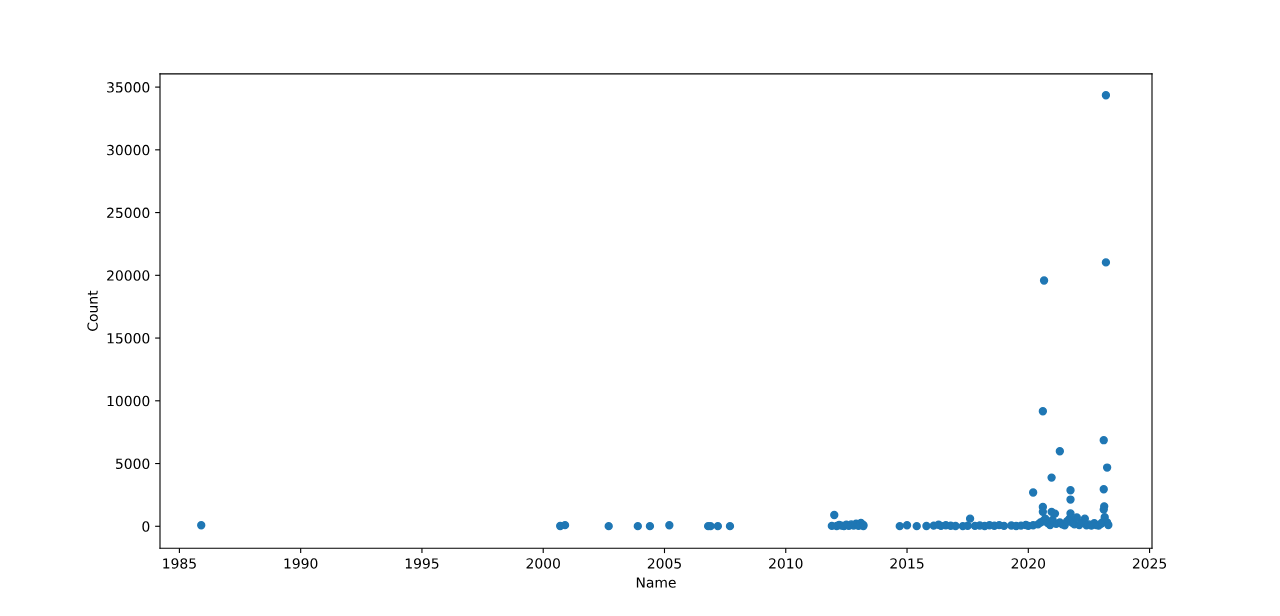 This screenshot has height=616, width=1280. I want to click on x-tick-label: 2005, so click(664, 563).